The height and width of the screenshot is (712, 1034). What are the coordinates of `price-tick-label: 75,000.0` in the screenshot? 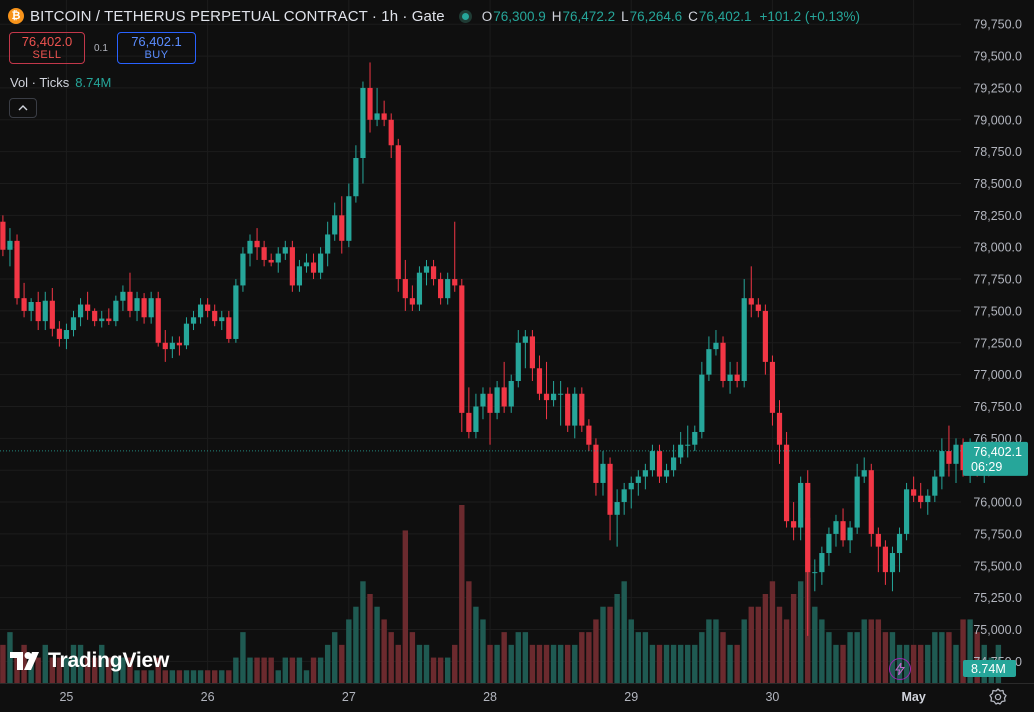 It's located at (997, 630).